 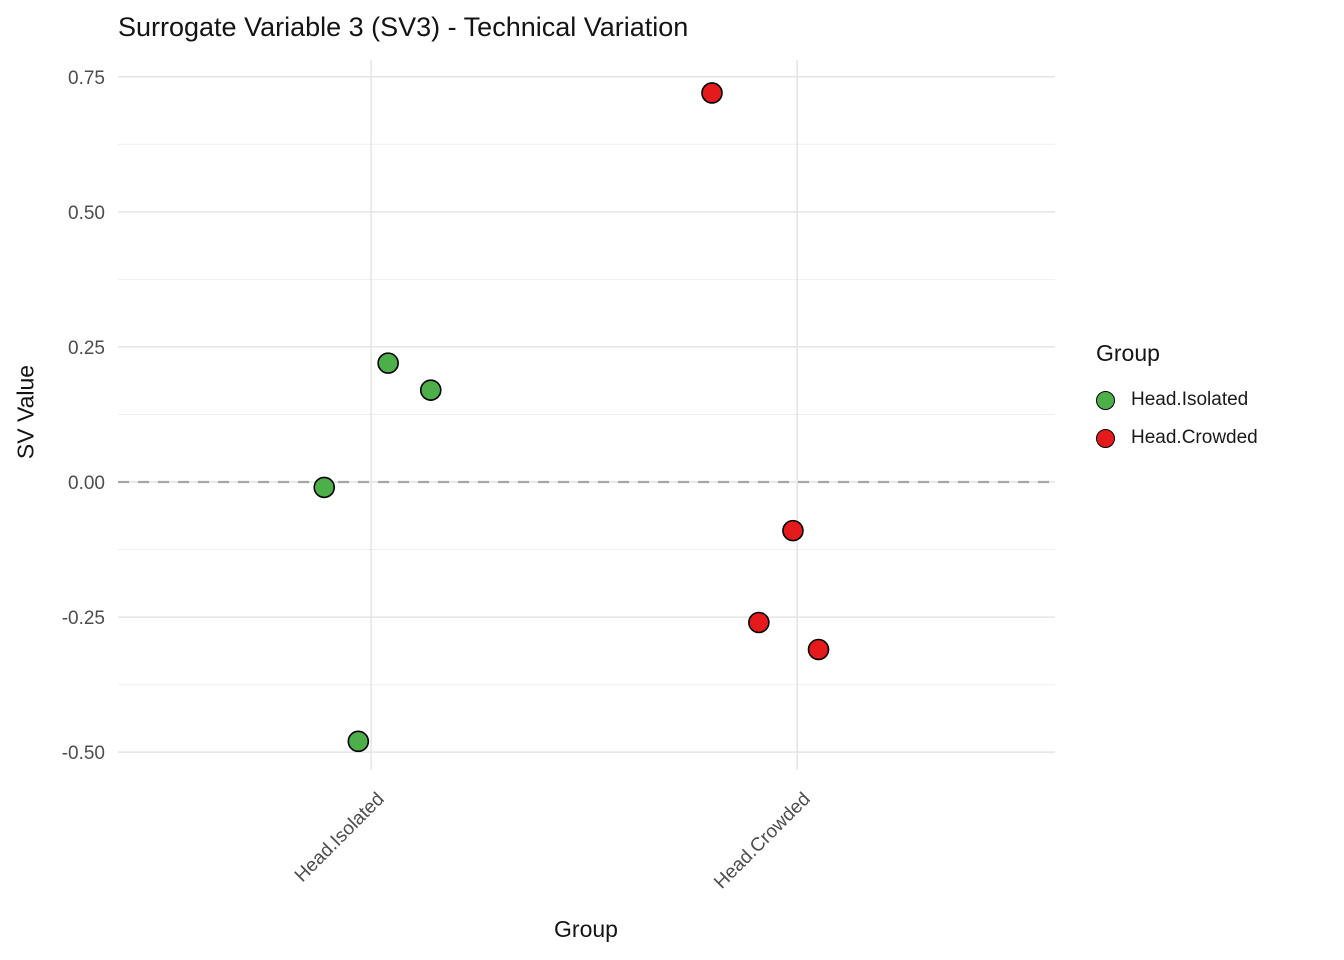 I want to click on x-axis-title: Group, so click(x=586, y=929).